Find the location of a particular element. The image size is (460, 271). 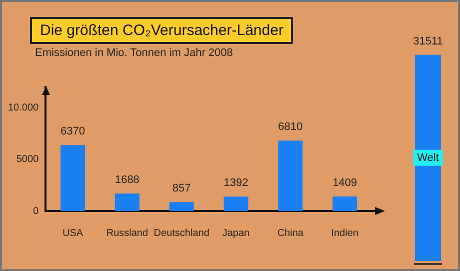

y-tick-label: 0 is located at coordinates (36, 211).